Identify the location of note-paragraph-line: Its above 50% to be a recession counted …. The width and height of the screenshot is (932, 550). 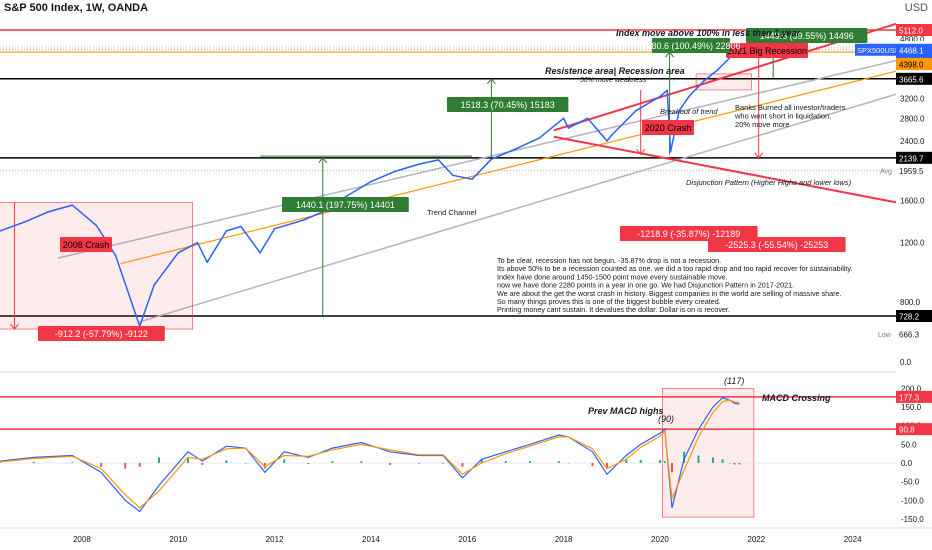
(674, 268).